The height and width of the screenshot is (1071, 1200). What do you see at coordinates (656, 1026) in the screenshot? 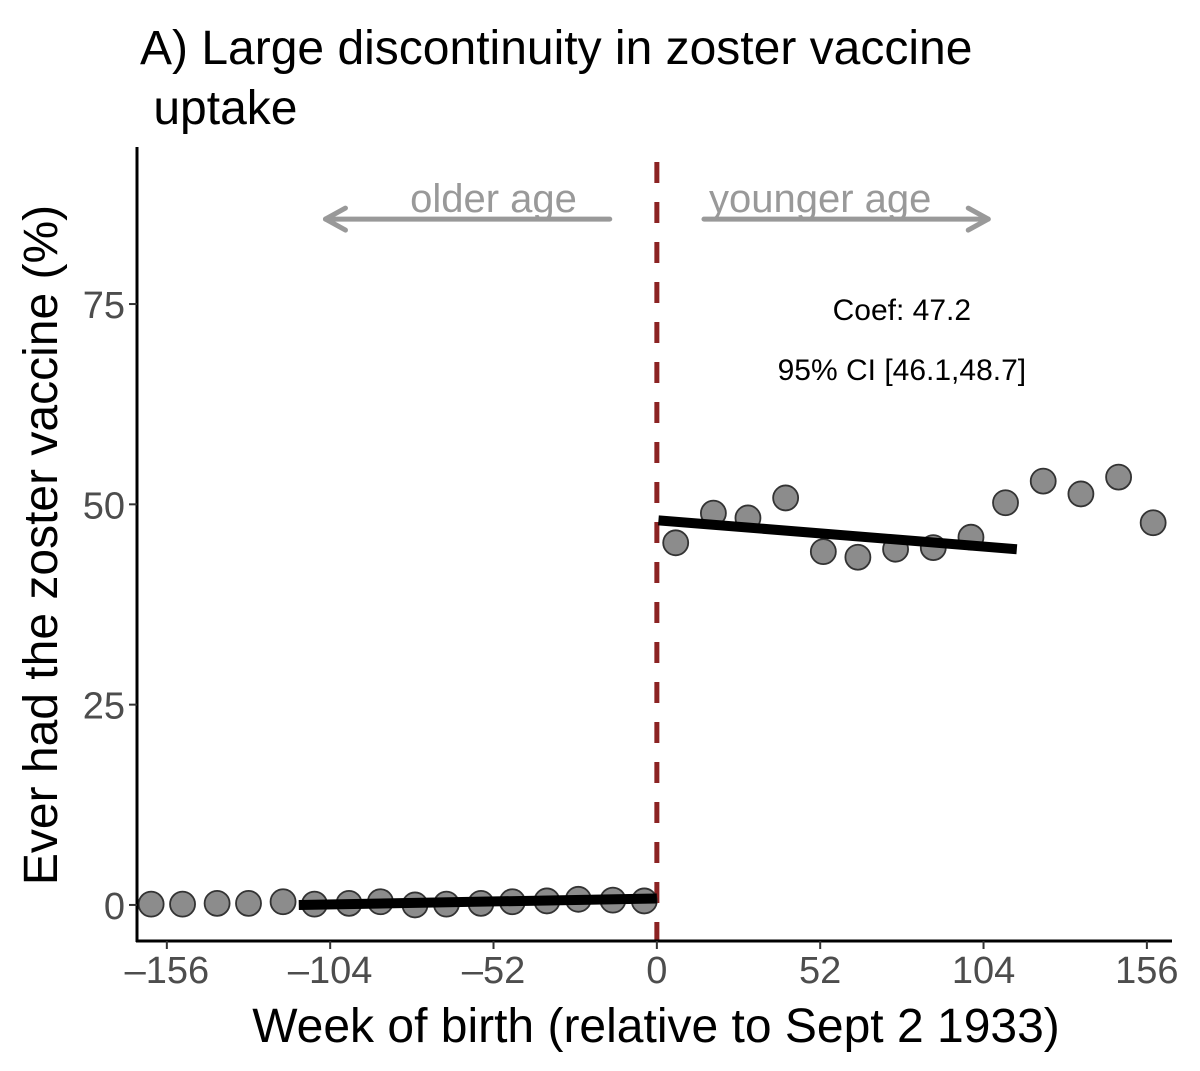
I see `x-axis-title: Week of birth (relative to Sept 2 1933)` at bounding box center [656, 1026].